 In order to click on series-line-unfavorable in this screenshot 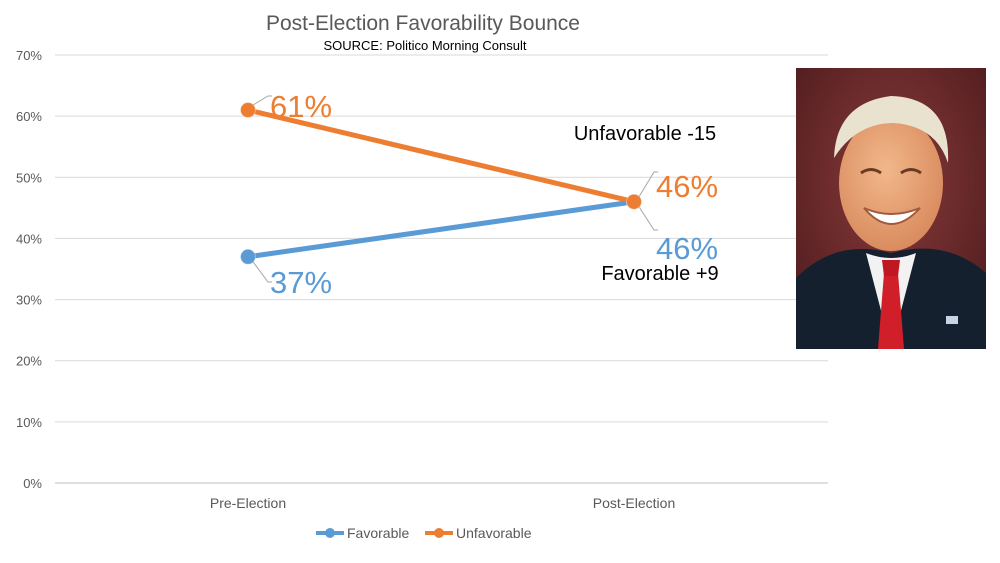, I will do `click(441, 156)`.